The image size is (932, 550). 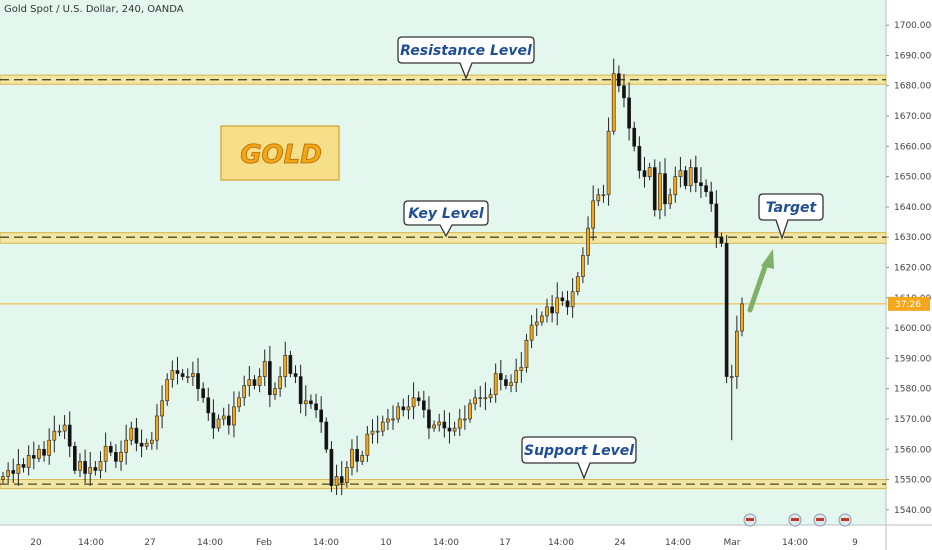 What do you see at coordinates (913, 450) in the screenshot?
I see `y-tick-label: 1560.000` at bounding box center [913, 450].